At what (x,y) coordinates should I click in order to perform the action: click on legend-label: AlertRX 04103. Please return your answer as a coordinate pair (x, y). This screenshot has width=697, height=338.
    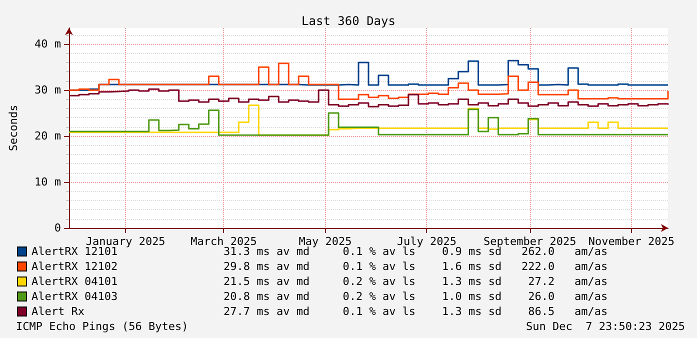
    Looking at the image, I should click on (75, 296).